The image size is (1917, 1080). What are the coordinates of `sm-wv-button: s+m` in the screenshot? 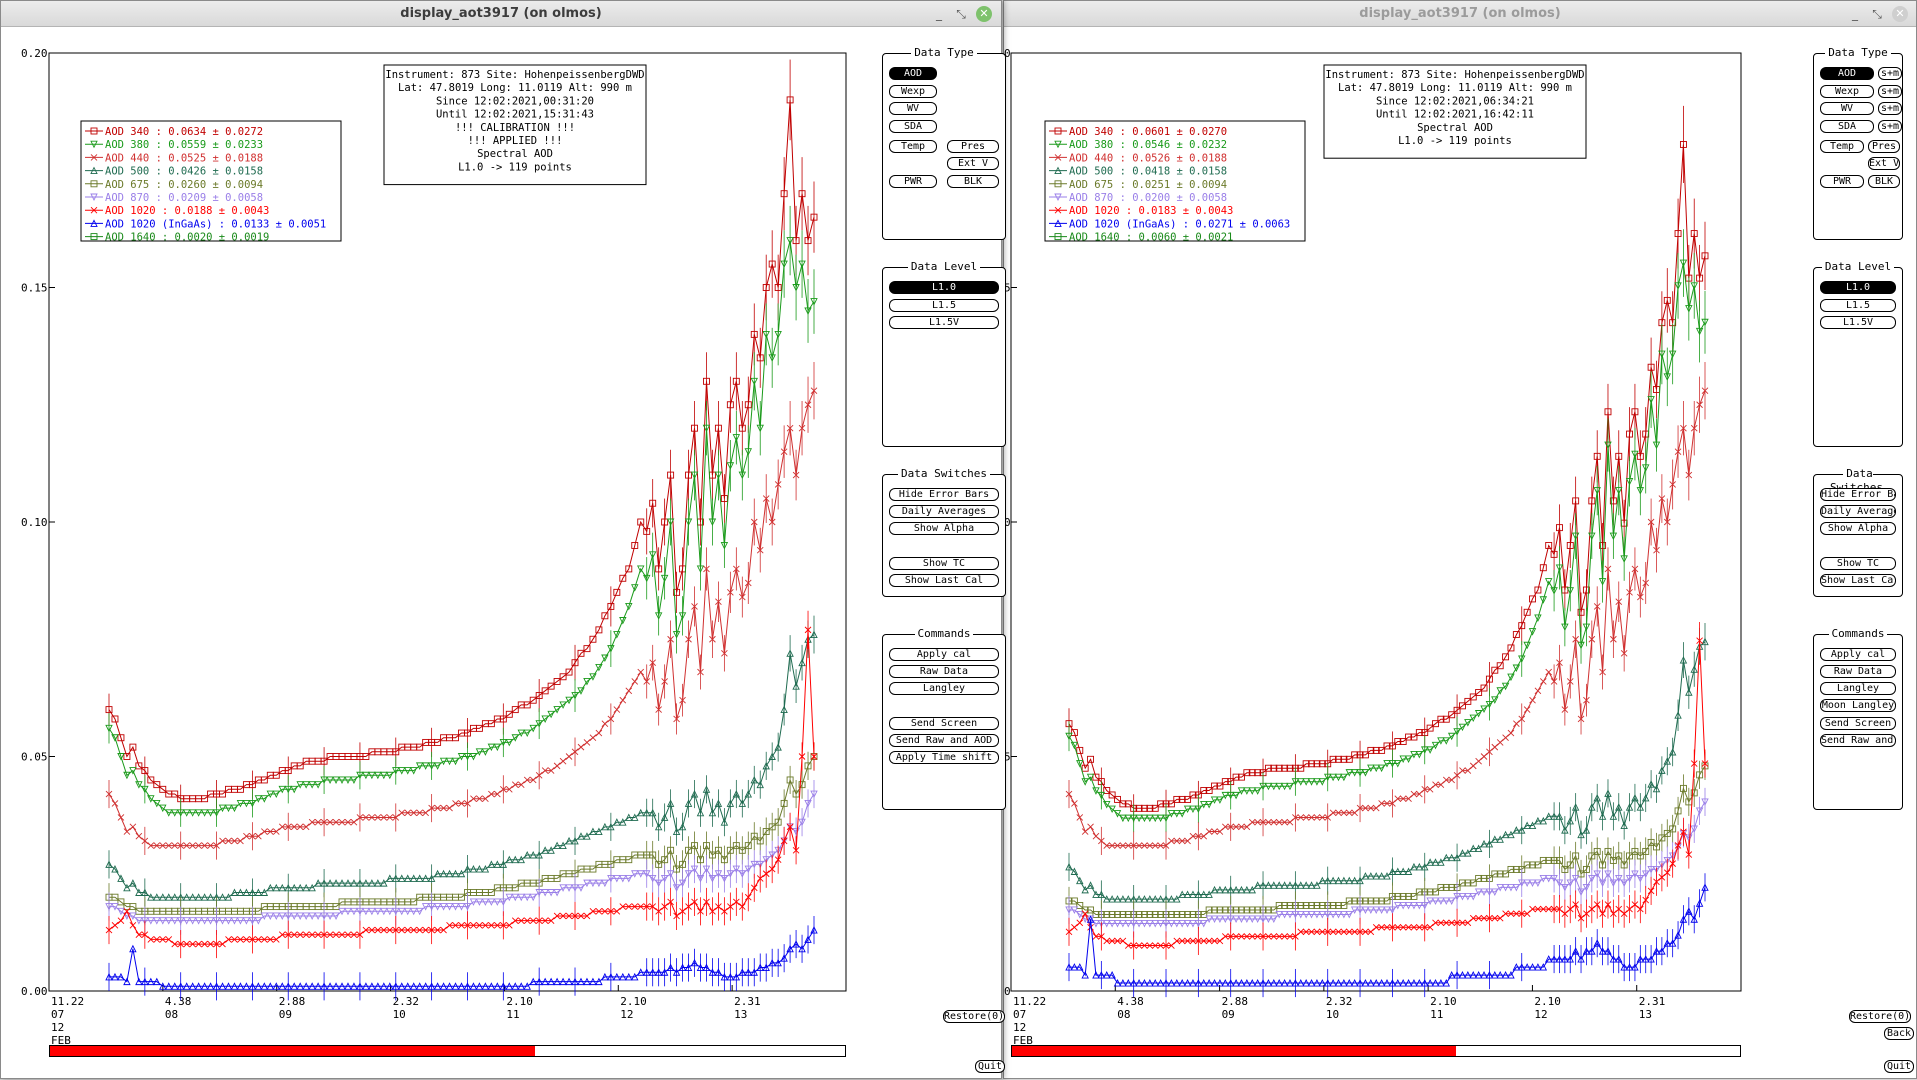 It's located at (1890, 108).